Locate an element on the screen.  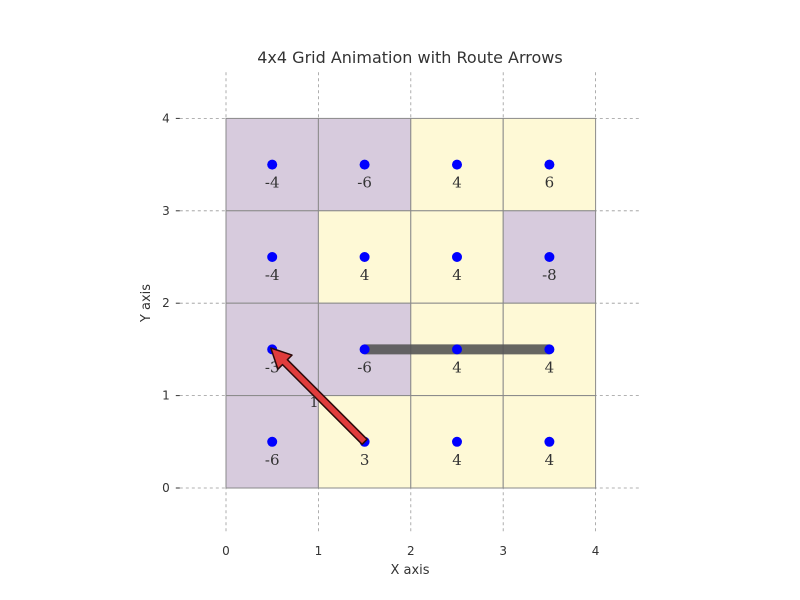
grid-cell is located at coordinates (457, 257).